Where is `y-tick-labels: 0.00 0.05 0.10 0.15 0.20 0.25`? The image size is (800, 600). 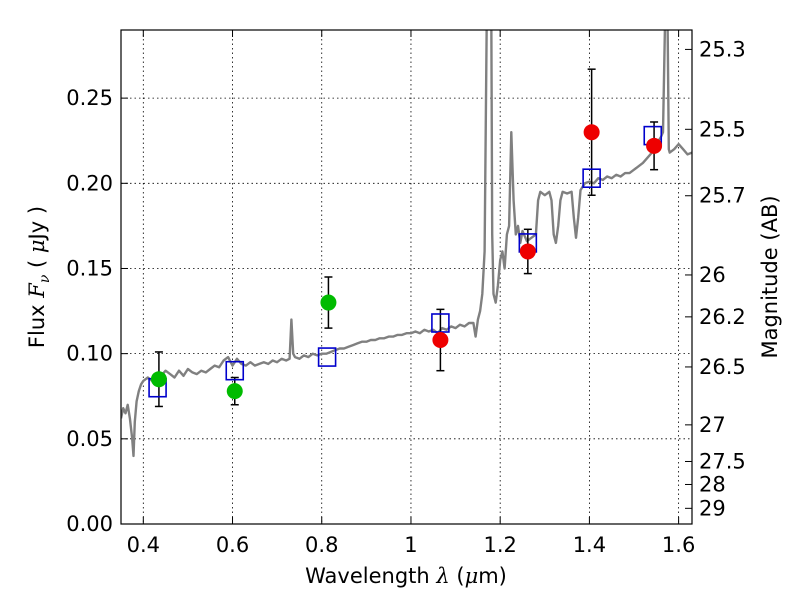 y-tick-labels: 0.00 0.05 0.10 0.15 0.20 0.25 is located at coordinates (89, 311).